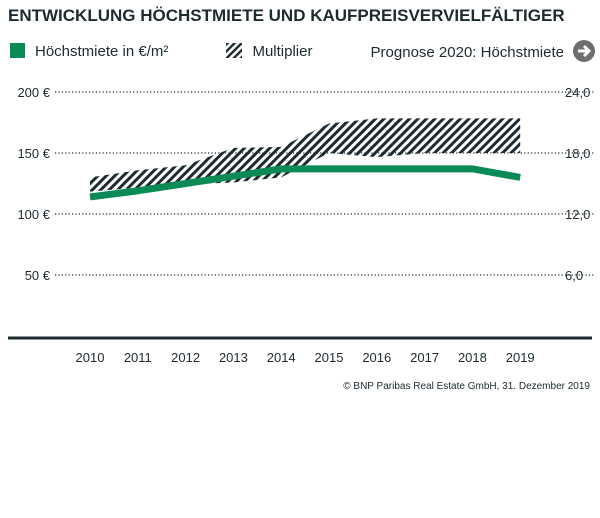 Image resolution: width=600 pixels, height=518 pixels. What do you see at coordinates (185, 357) in the screenshot?
I see `x-tick-label: 2012` at bounding box center [185, 357].